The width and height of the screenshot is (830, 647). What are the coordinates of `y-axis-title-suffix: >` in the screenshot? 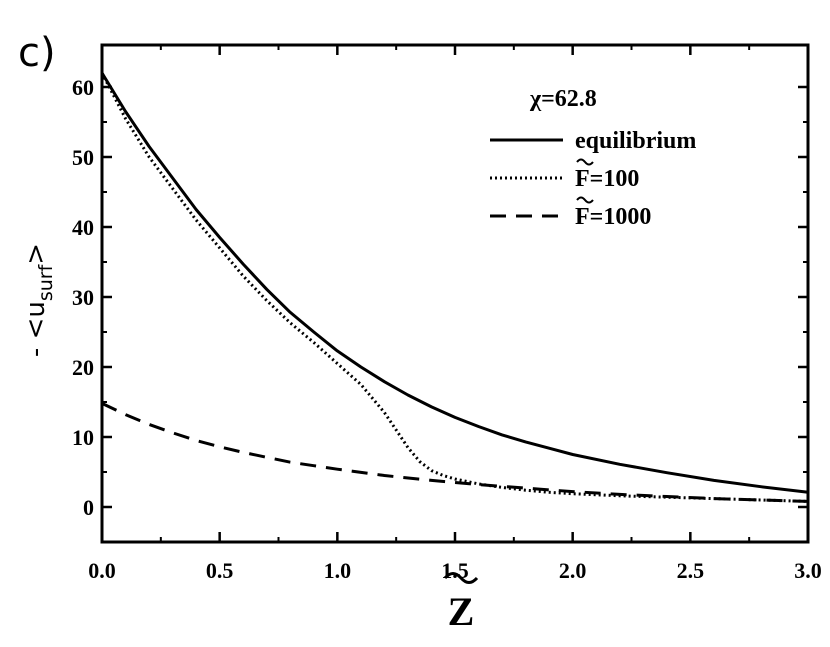 It's located at (36, 254).